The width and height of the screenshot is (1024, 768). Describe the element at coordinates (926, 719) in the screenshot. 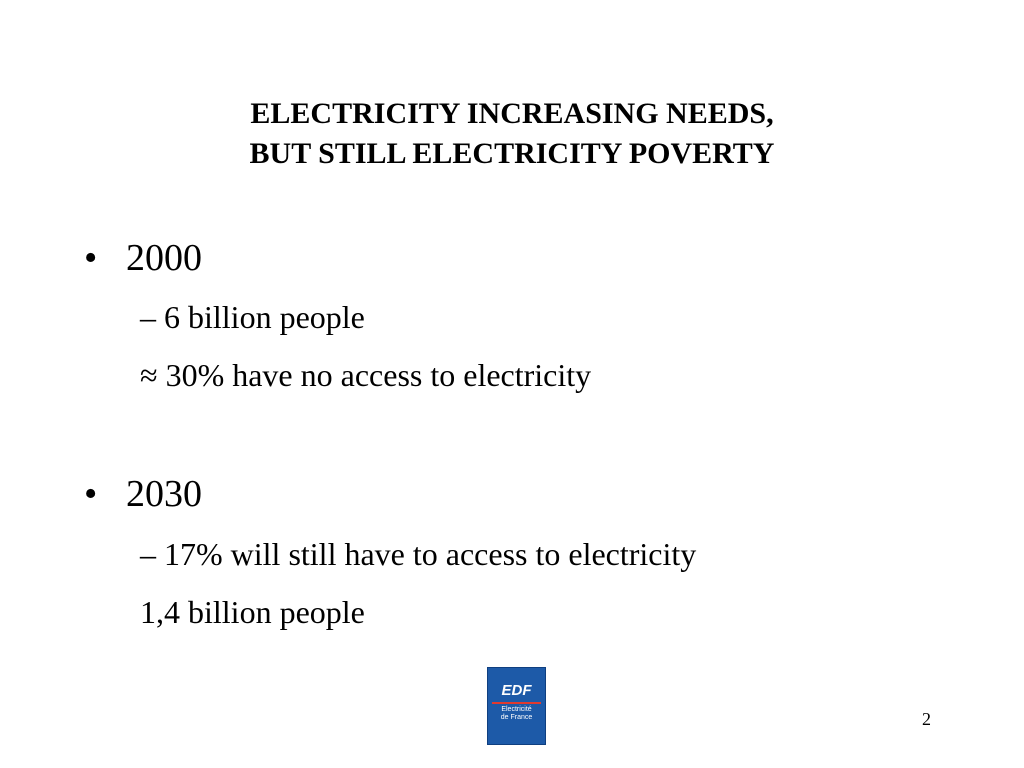

I see `page-number: 2` at that location.